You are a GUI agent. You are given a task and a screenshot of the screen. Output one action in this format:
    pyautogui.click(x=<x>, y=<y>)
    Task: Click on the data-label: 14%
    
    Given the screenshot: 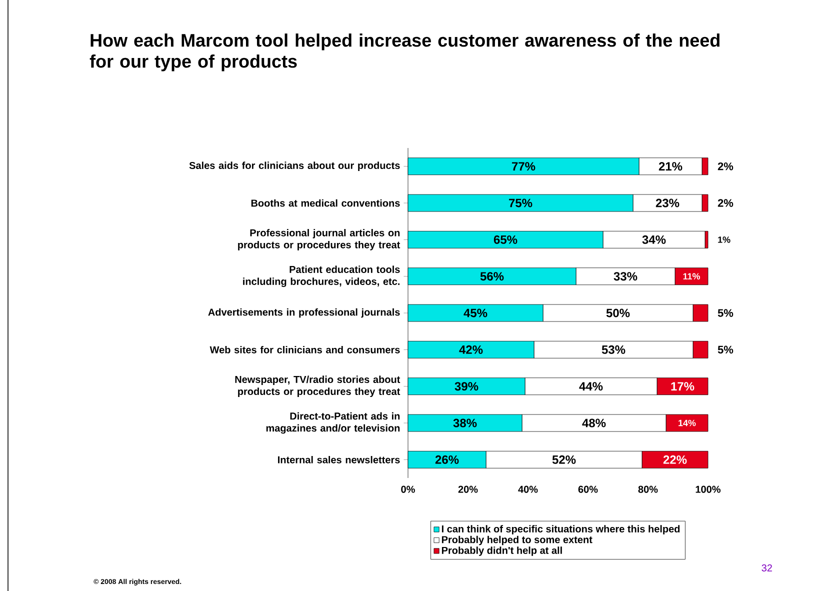 What is the action you would take?
    pyautogui.click(x=687, y=423)
    